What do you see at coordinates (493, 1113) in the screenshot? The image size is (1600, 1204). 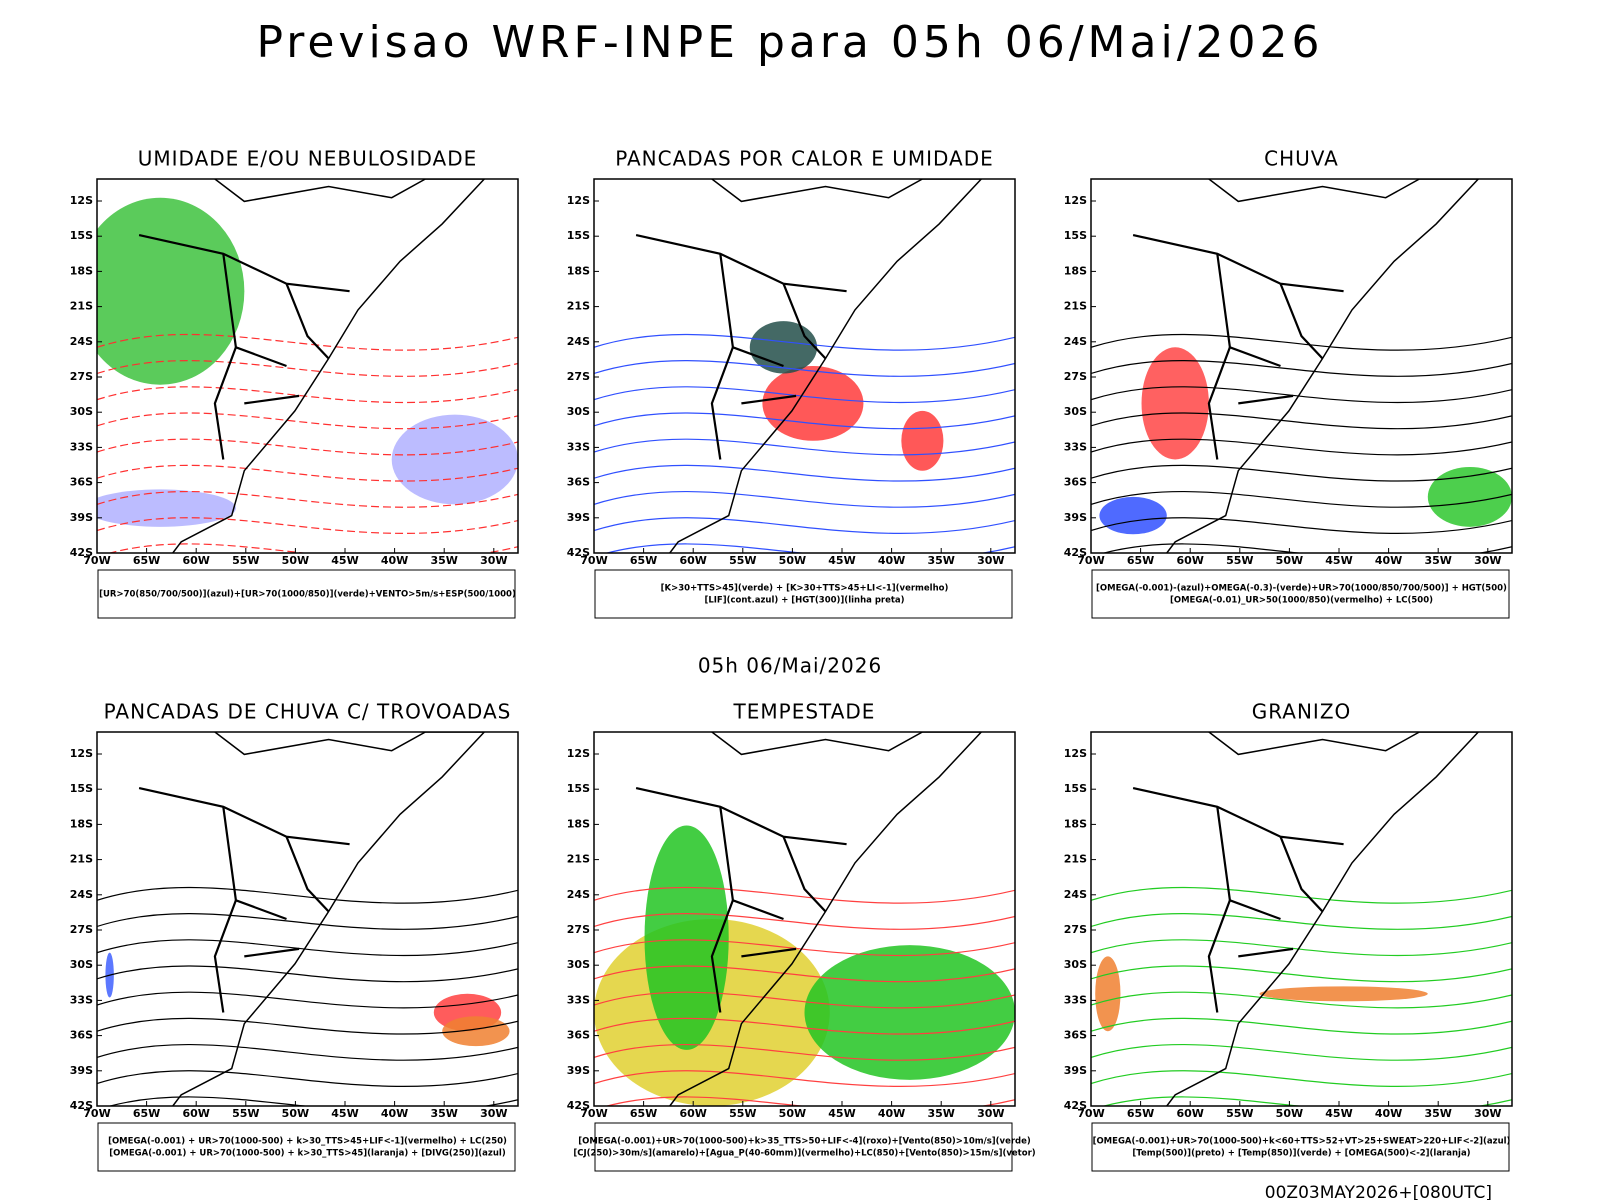 I see `lon-label: 30W` at bounding box center [493, 1113].